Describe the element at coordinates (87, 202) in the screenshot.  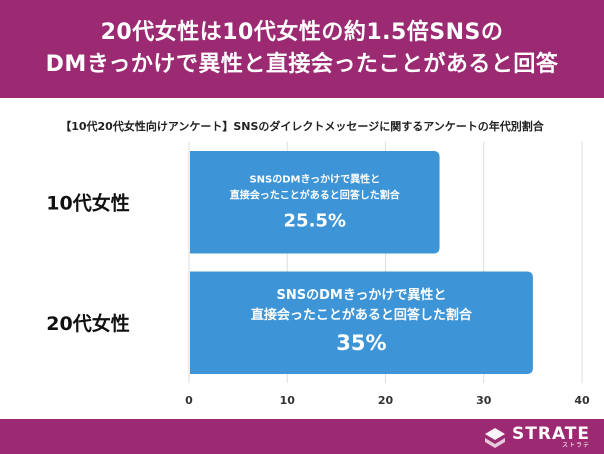
I see `category-label: 10代女性` at that location.